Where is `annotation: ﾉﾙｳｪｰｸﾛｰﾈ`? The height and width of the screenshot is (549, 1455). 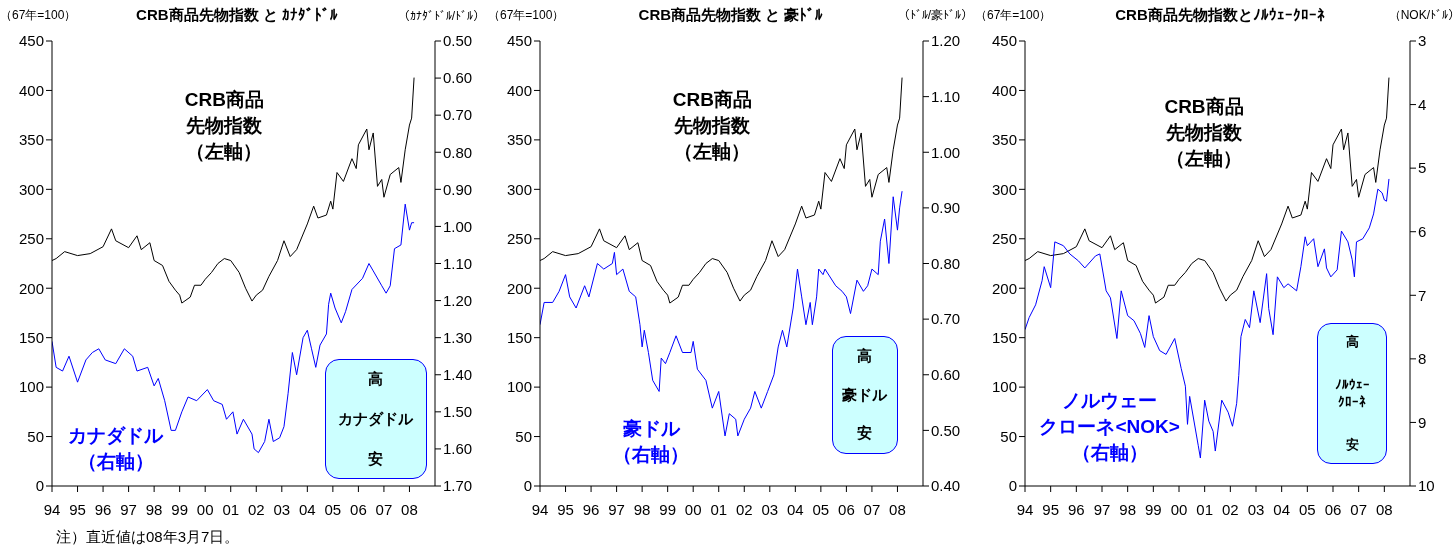
annotation: ﾉﾙｳｪｰｸﾛｰﾈ is located at coordinates (1352, 393).